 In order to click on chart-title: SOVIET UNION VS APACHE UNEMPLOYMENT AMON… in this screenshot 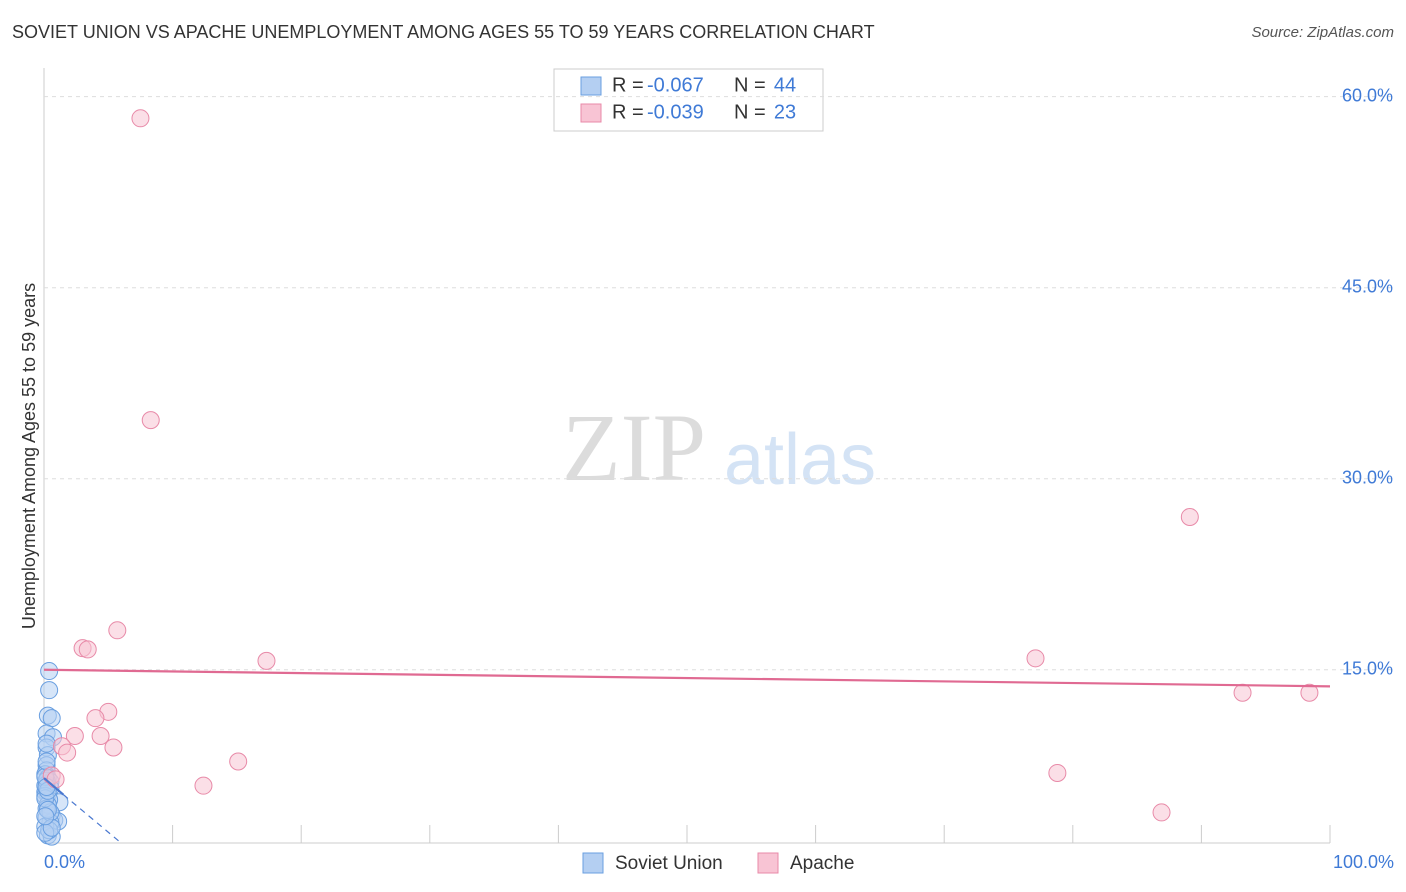, I will do `click(443, 32)`.